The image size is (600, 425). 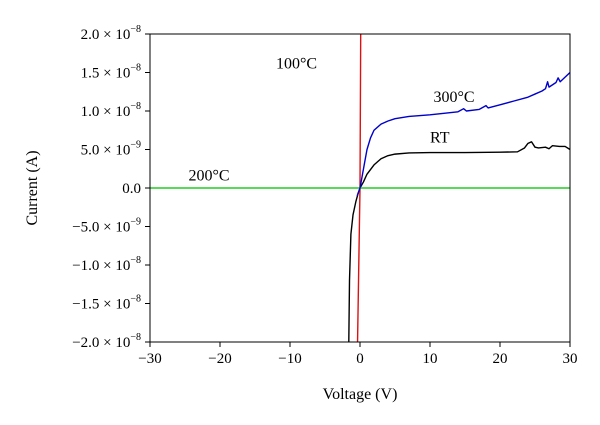 I want to click on y-tick-label: 0.0, so click(x=131, y=189).